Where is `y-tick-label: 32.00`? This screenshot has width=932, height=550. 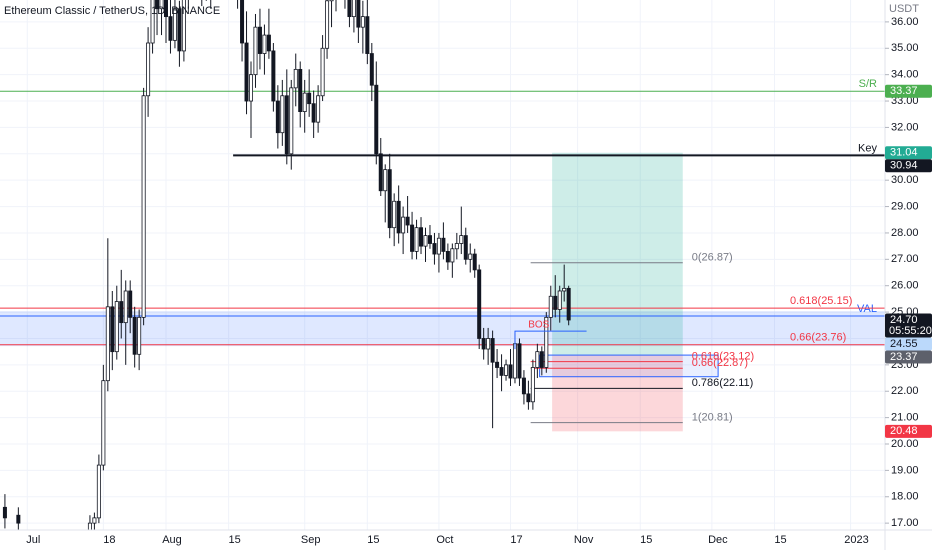
y-tick-label: 32.00 is located at coordinates (905, 127).